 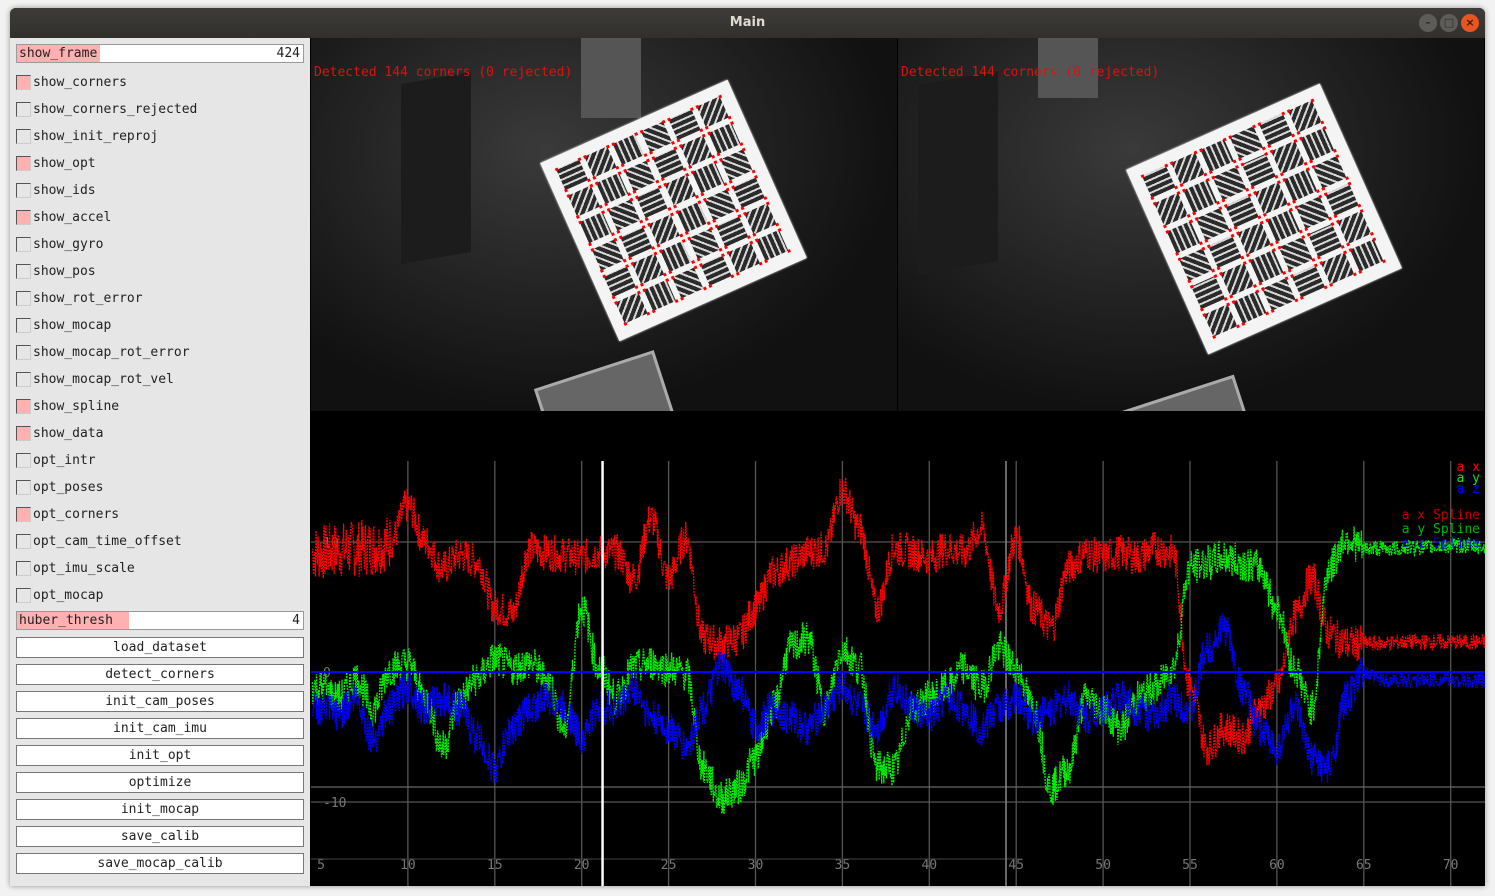 I want to click on checkbox-show-pos: show_pos, so click(x=56, y=271).